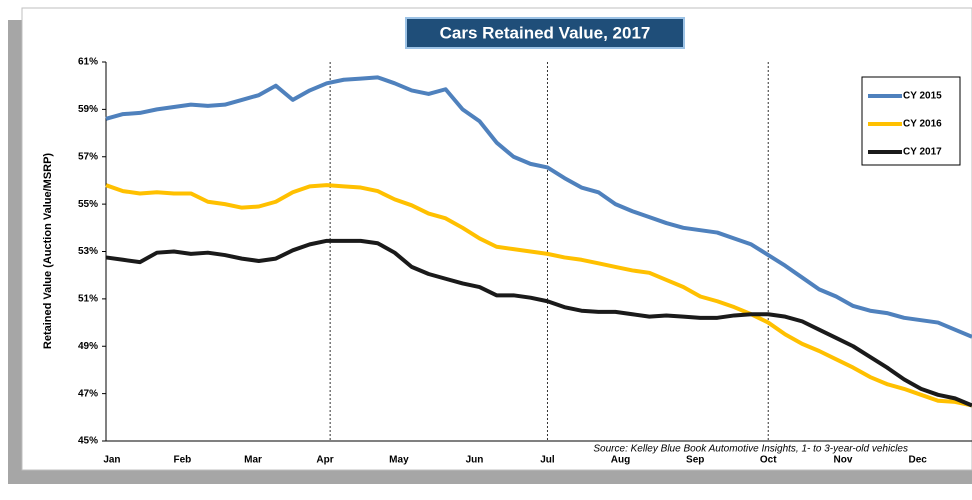 The image size is (972, 500). What do you see at coordinates (88, 204) in the screenshot?
I see `y-tick-label: 55%` at bounding box center [88, 204].